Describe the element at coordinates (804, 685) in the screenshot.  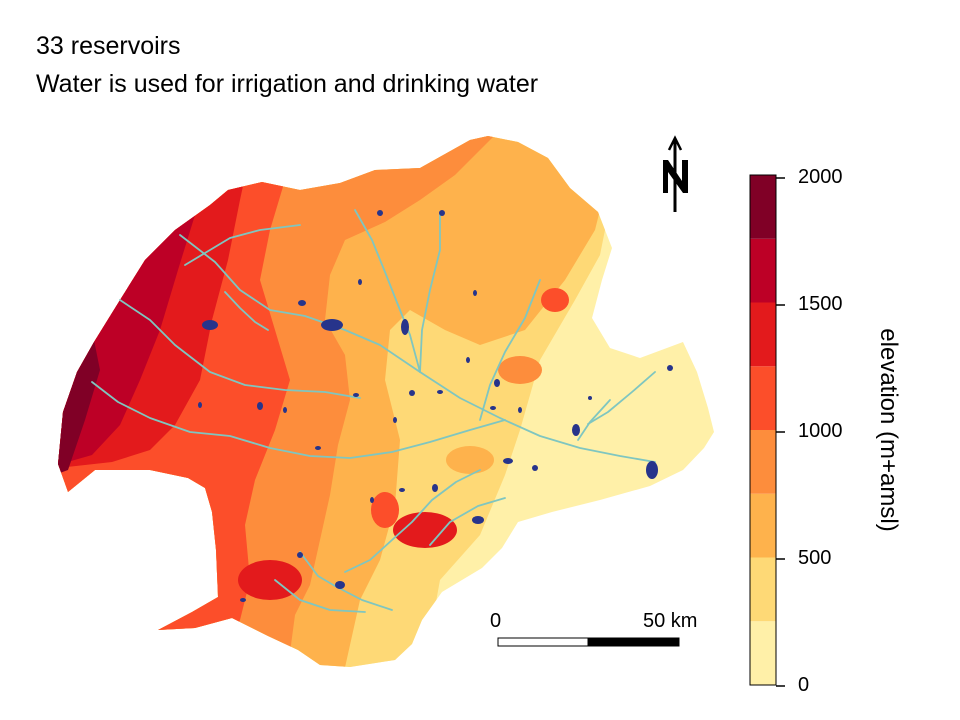
I see `legend-tick-0: 0` at that location.